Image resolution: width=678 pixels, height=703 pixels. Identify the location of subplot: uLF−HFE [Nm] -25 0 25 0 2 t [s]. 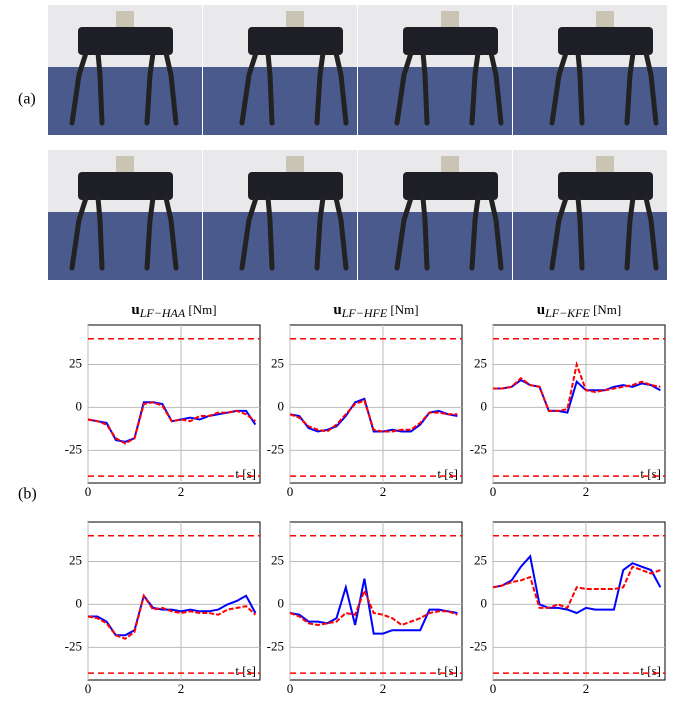
(365, 400).